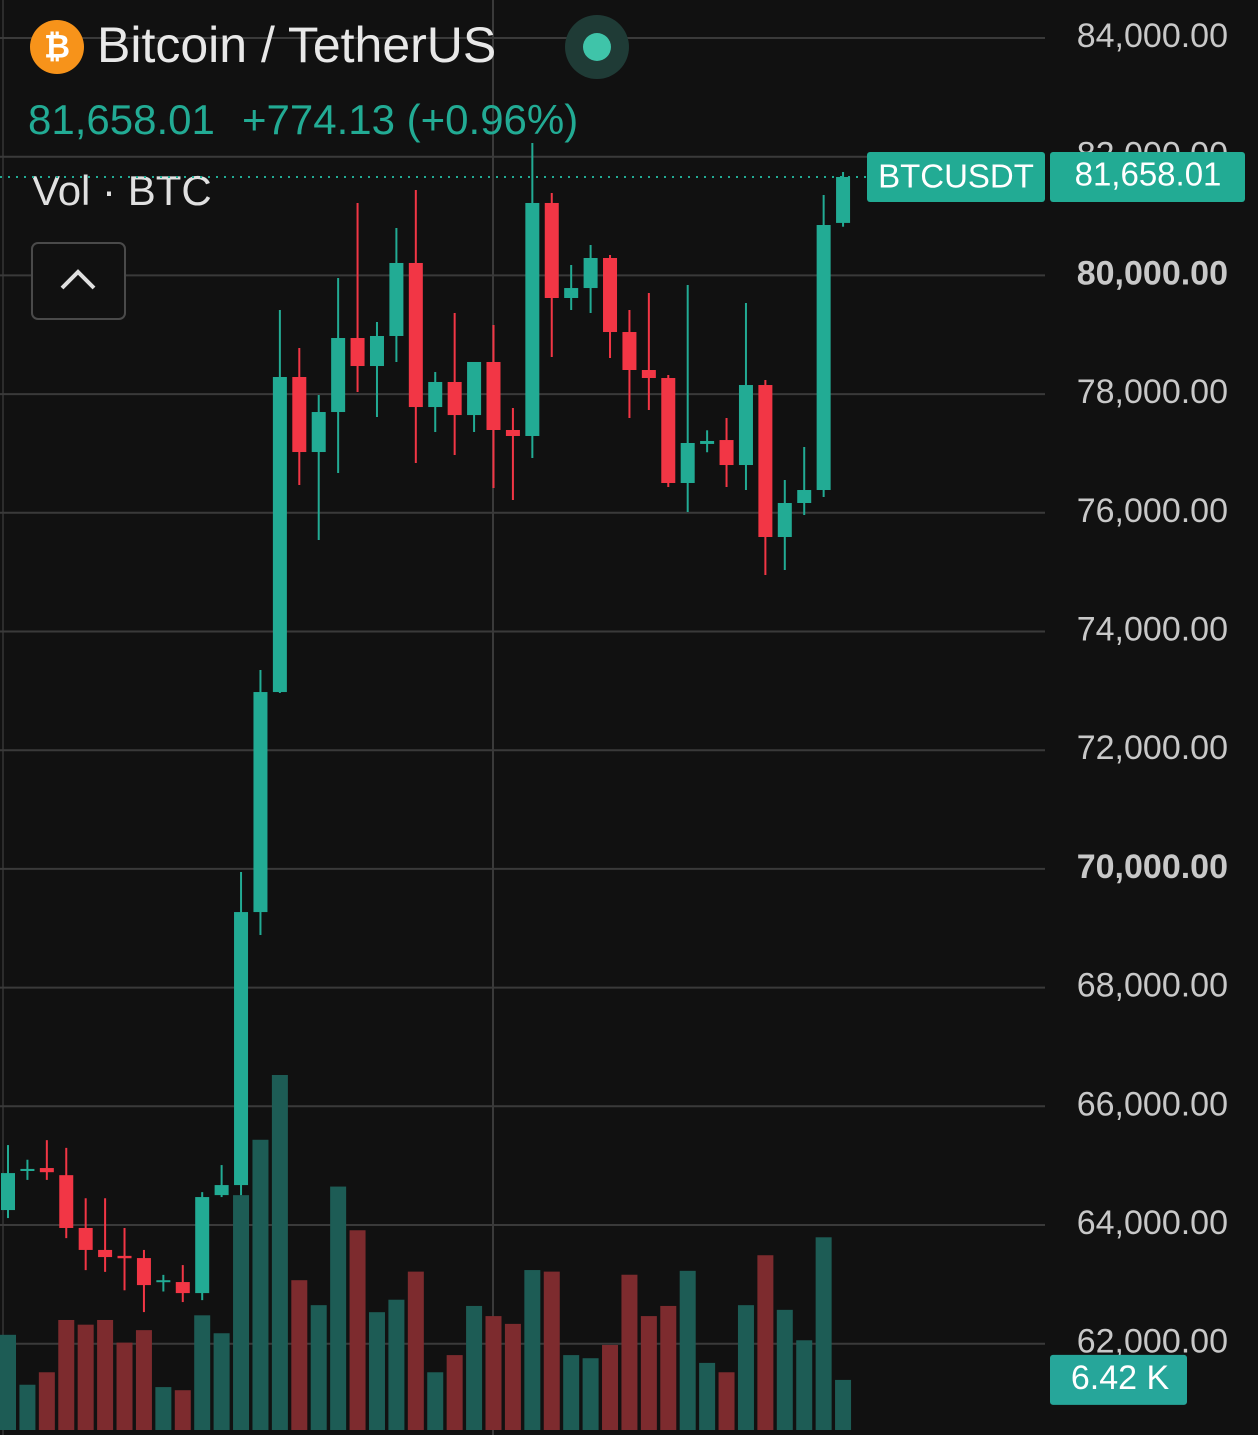  Describe the element at coordinates (1152, 867) in the screenshot. I see `y-tick-label: 70,000.00` at that location.